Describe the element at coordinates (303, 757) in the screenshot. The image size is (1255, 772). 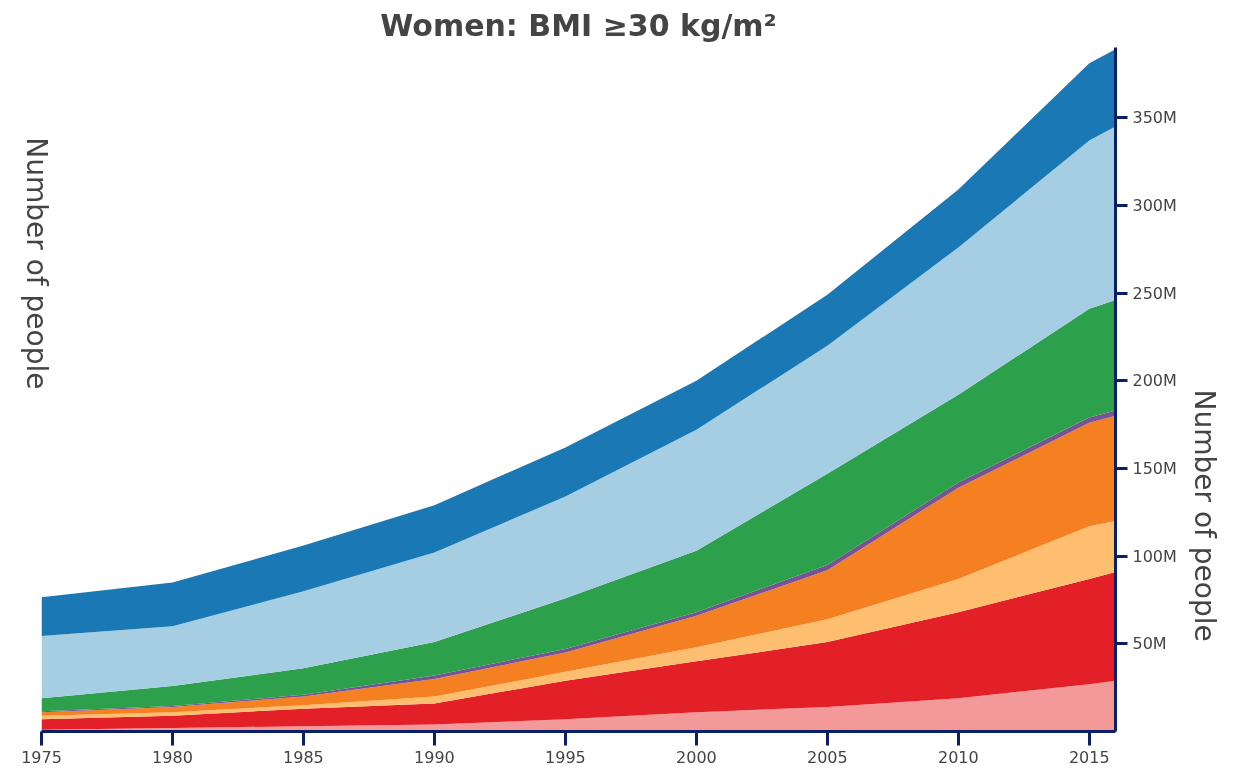
I see `x-tick-label: 1985` at that location.